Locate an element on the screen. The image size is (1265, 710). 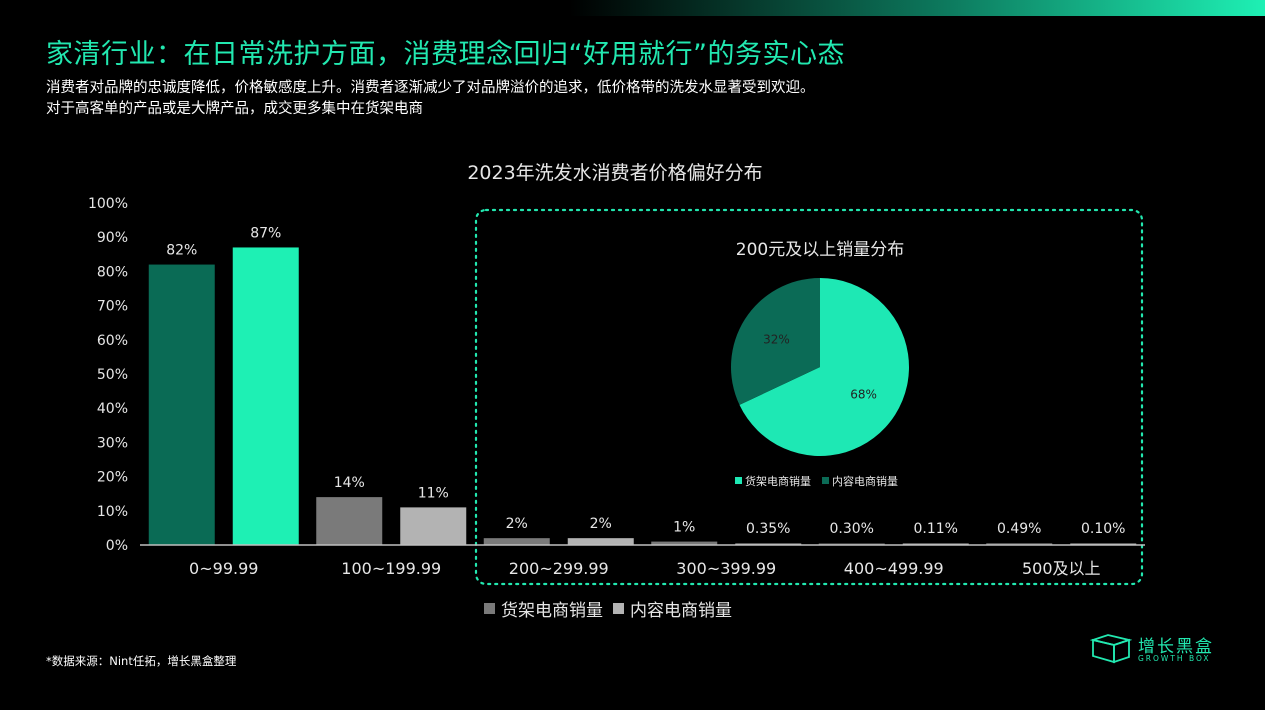
bar-data-label: 82% is located at coordinates (181, 251).